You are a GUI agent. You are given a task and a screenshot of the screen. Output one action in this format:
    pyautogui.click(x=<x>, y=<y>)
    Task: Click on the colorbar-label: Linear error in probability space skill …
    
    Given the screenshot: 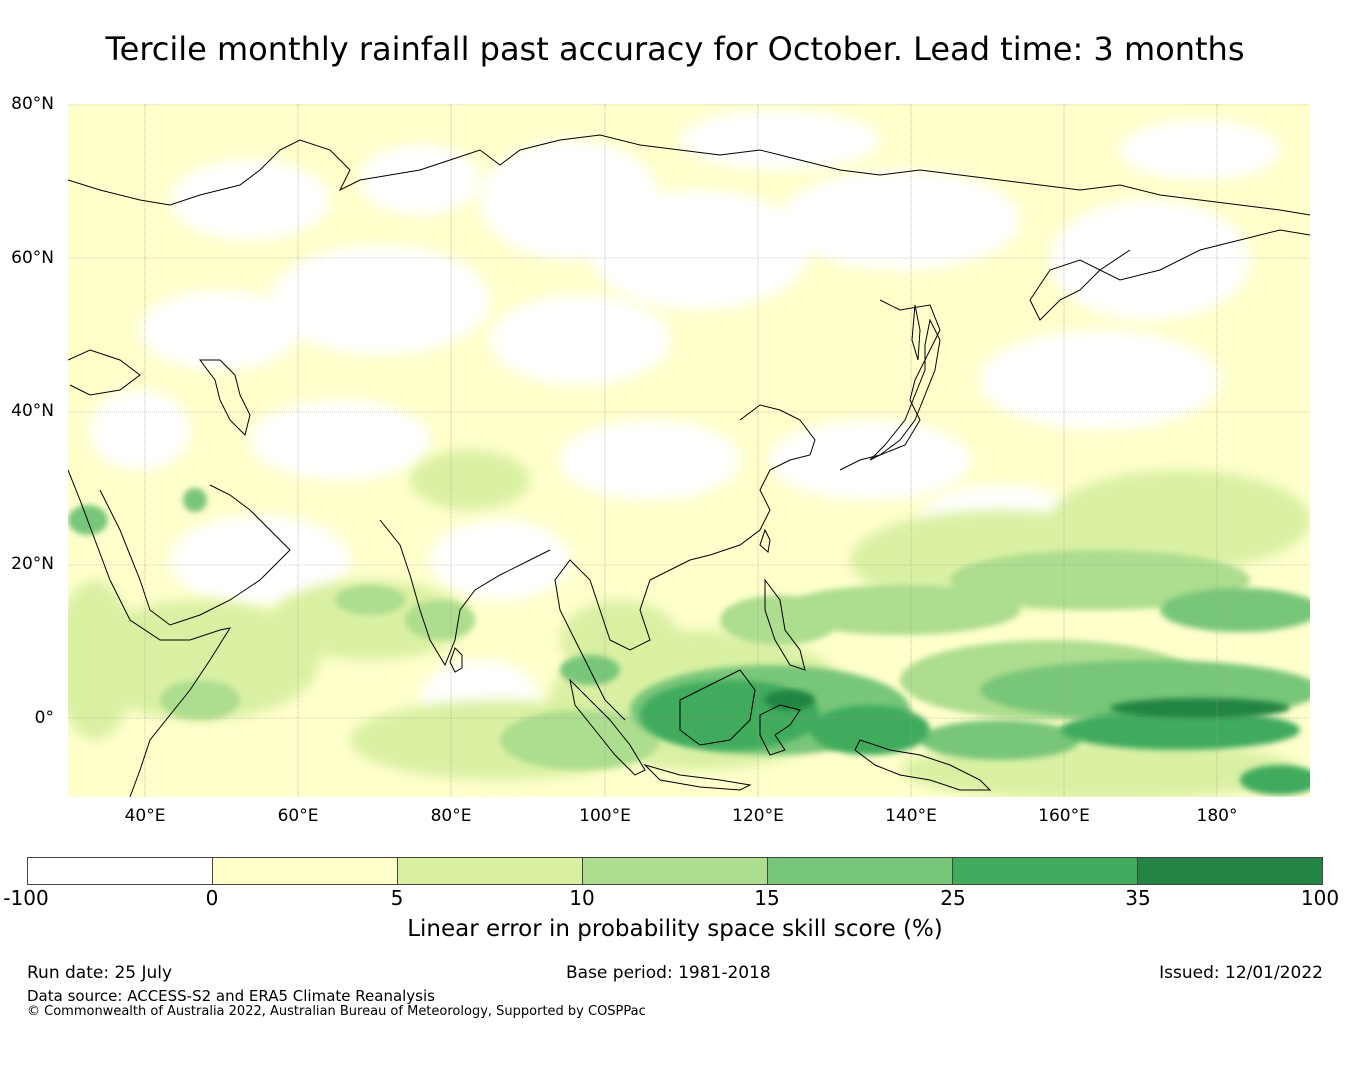 What is the action you would take?
    pyautogui.click(x=675, y=929)
    